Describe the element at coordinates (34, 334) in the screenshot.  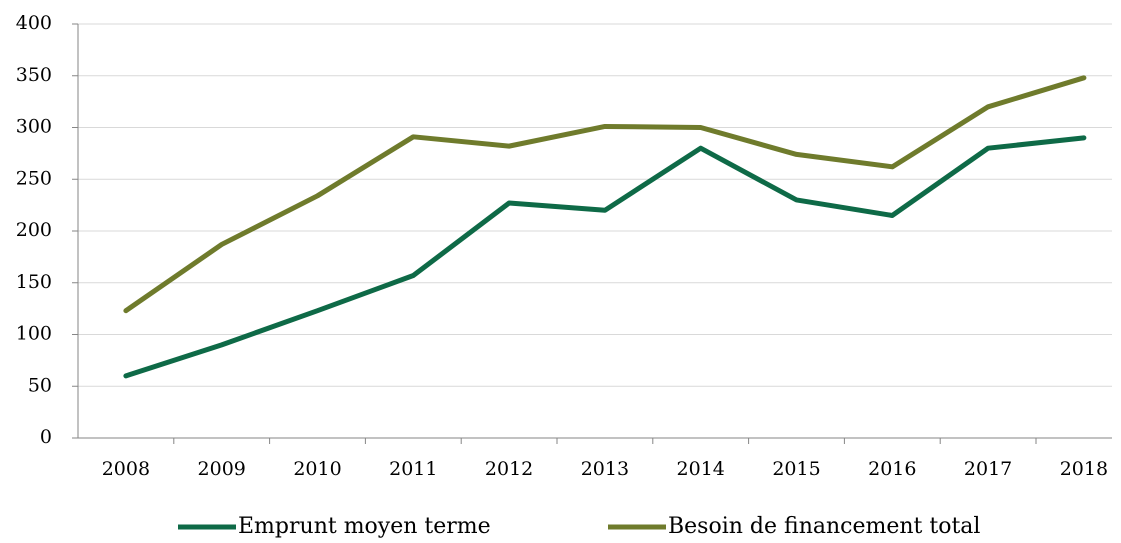
I see `y-tick-label: 100` at that location.